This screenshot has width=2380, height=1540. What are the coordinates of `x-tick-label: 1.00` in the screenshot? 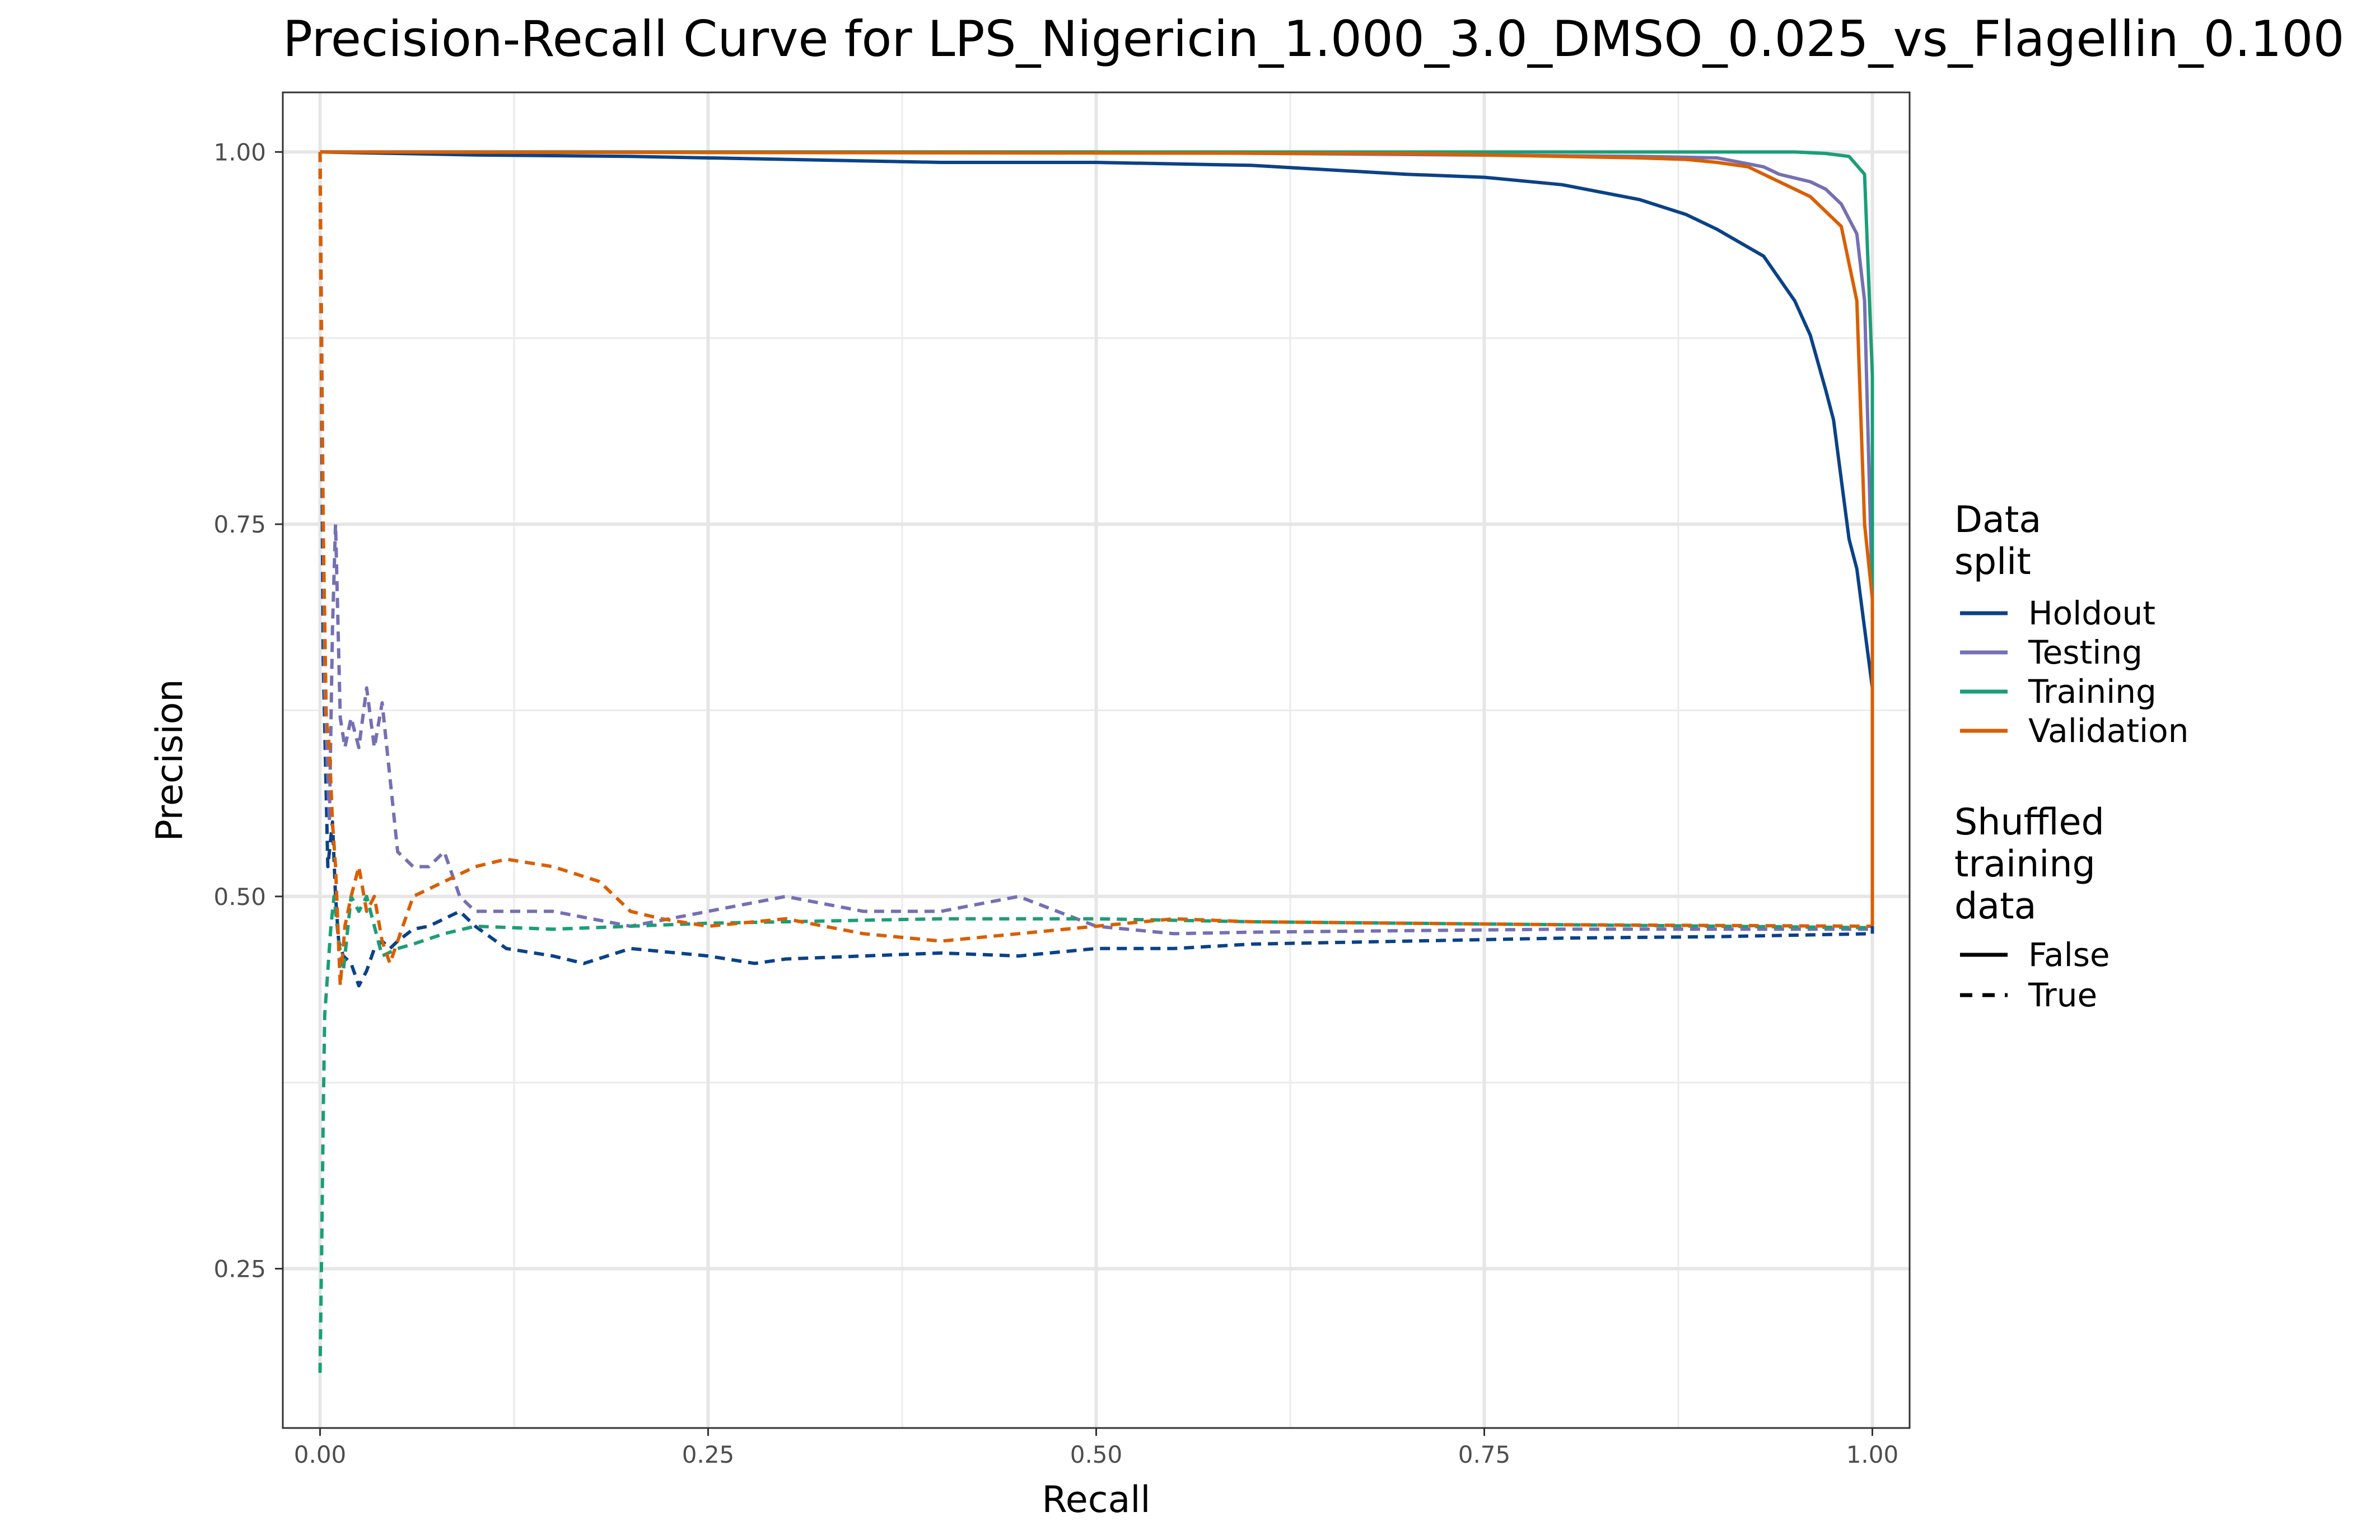 It's located at (1873, 1455).